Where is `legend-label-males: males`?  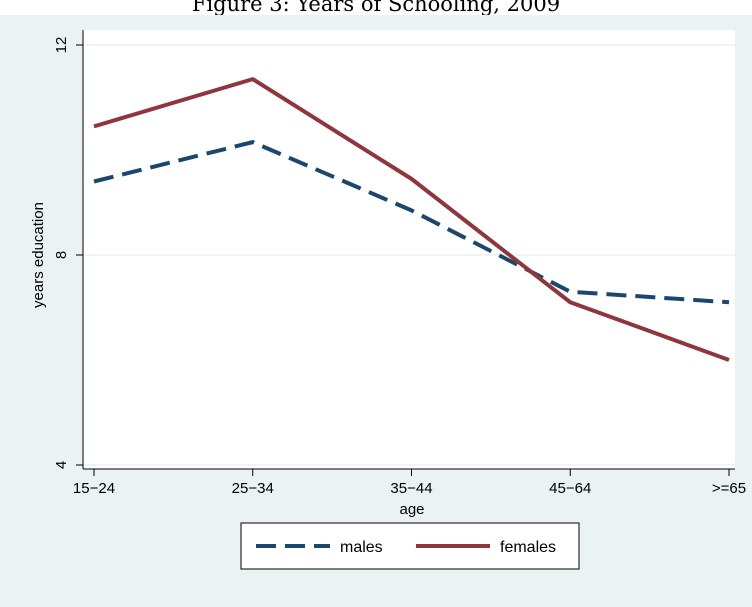 legend-label-males: males is located at coordinates (361, 547).